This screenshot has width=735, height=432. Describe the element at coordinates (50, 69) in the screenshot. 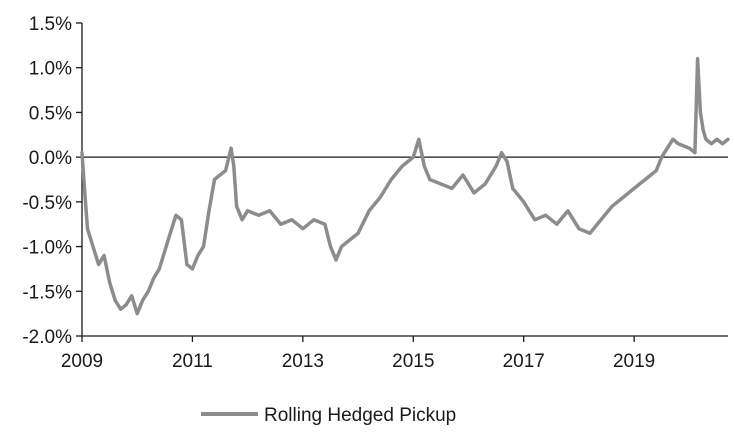

I see `y-tick-label: 1.0%` at that location.